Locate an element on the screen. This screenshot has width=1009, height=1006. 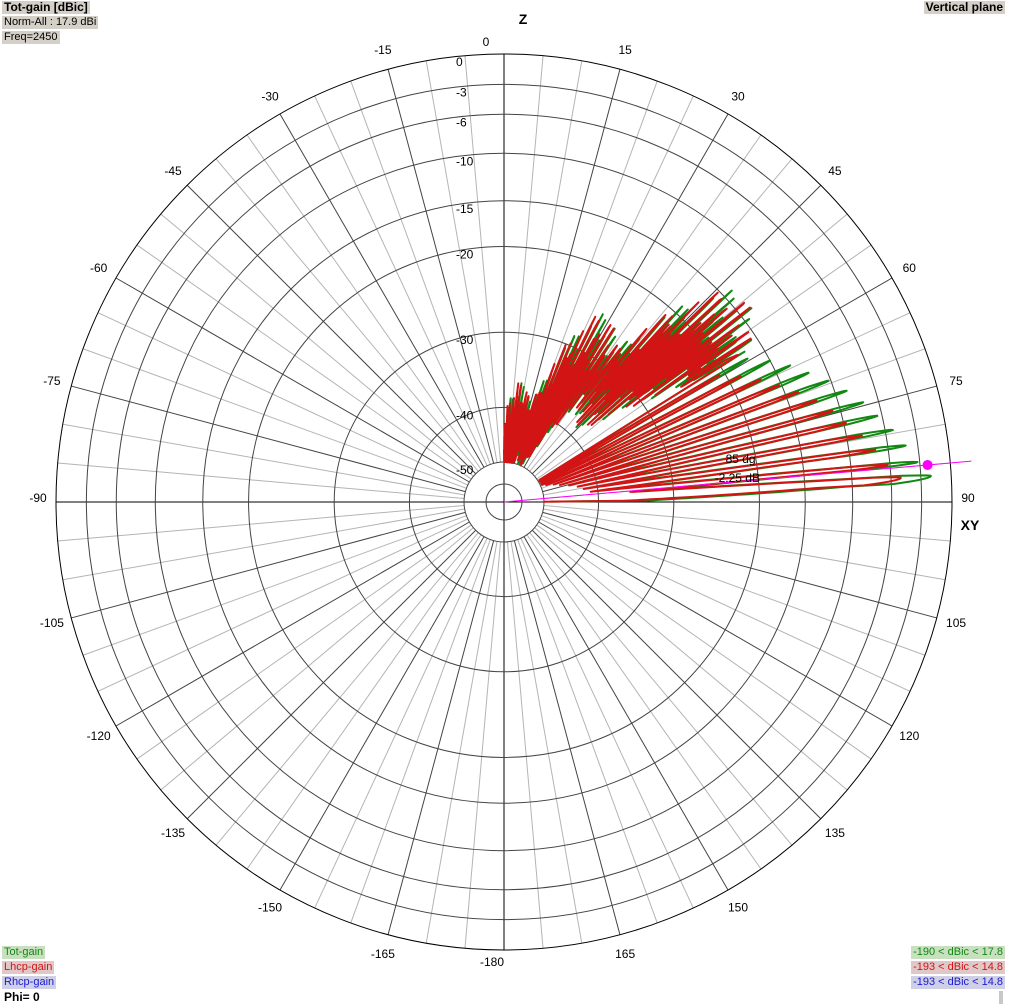
ring-label: -10 is located at coordinates (465, 161).